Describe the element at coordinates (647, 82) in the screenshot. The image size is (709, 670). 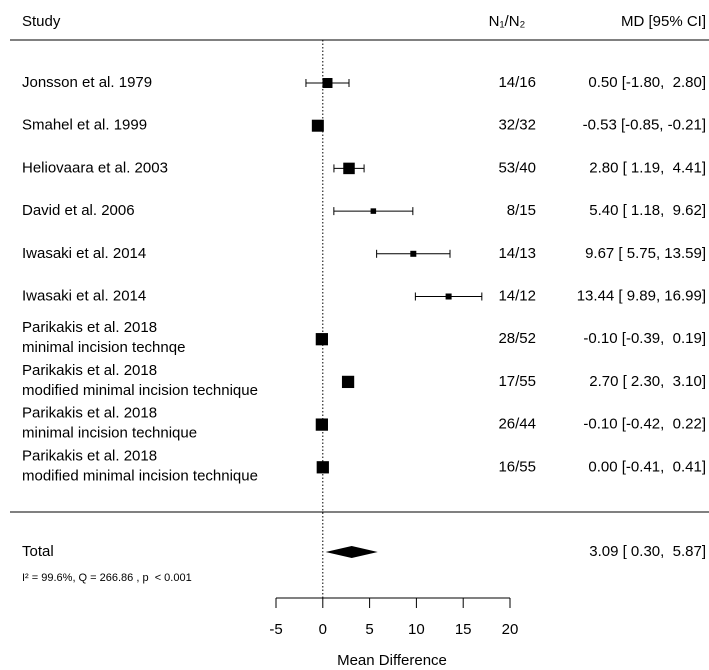
I see `ci-label: 0.50 [-1.80, 2.80]` at that location.